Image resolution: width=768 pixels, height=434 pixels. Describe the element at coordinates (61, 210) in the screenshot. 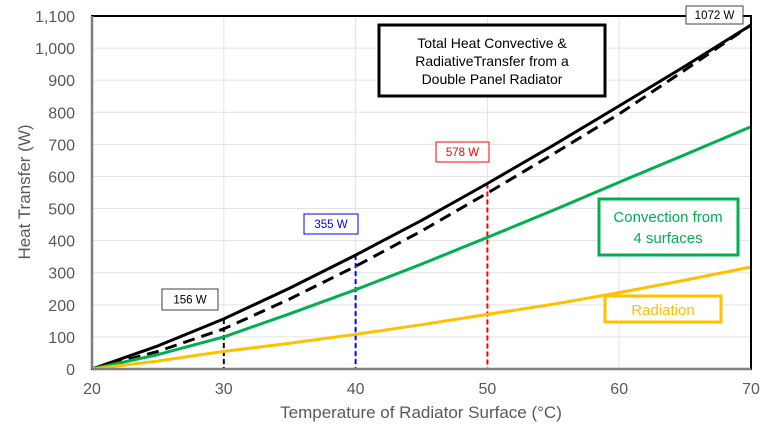

I see `y-tick-label: 500` at that location.